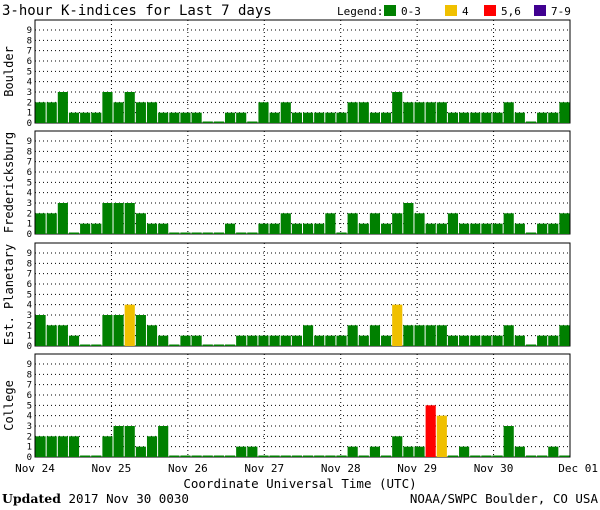 This screenshot has width=600, height=510. What do you see at coordinates (465, 11) in the screenshot?
I see `legend-label: 4` at bounding box center [465, 11].